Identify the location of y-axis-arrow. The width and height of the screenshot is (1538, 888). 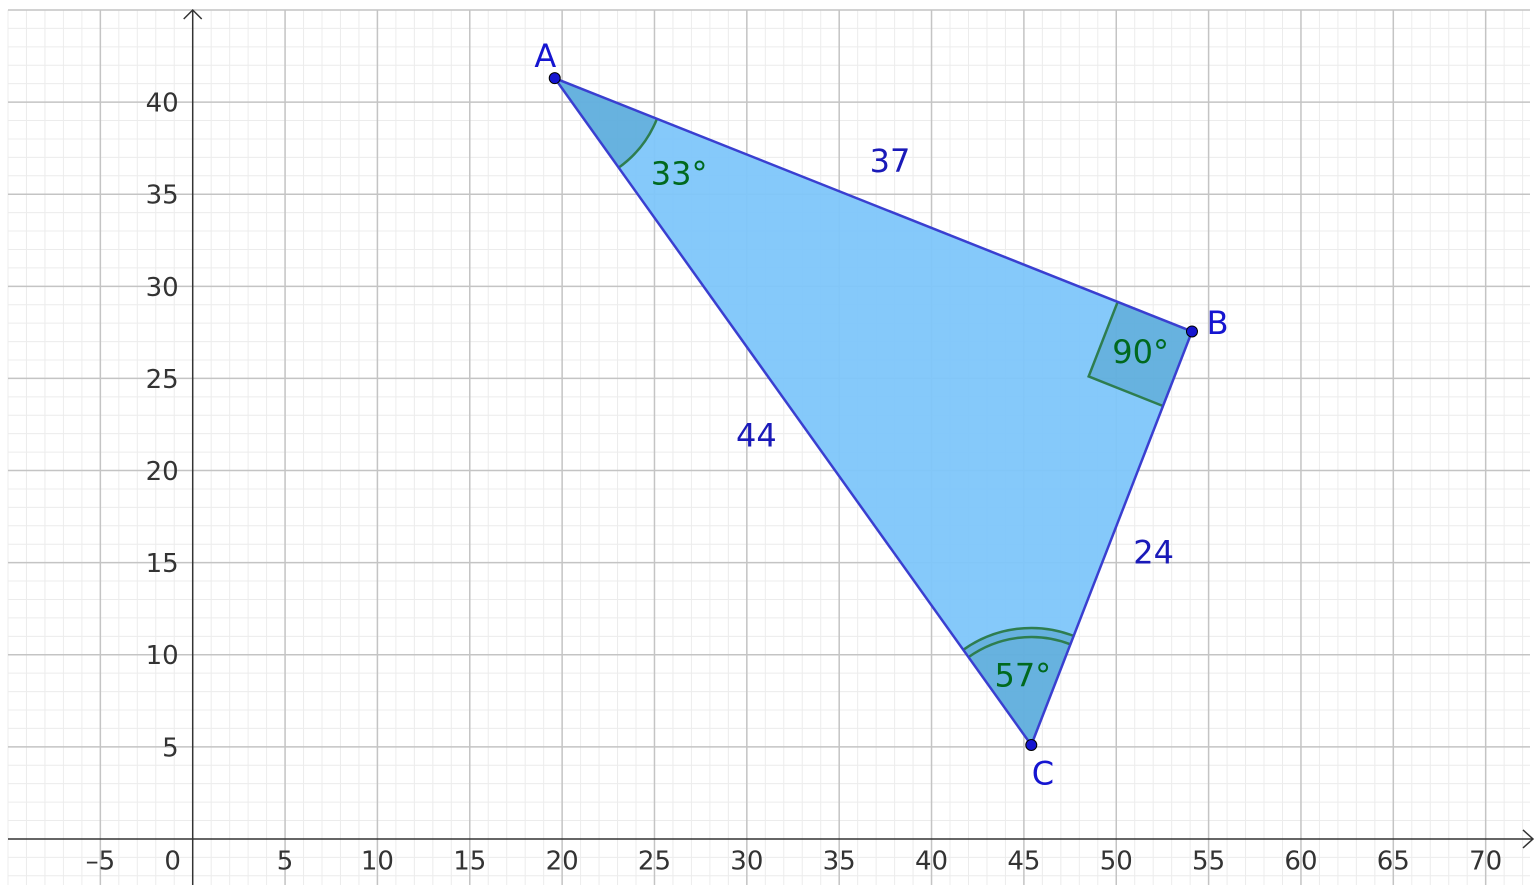
(193, 14).